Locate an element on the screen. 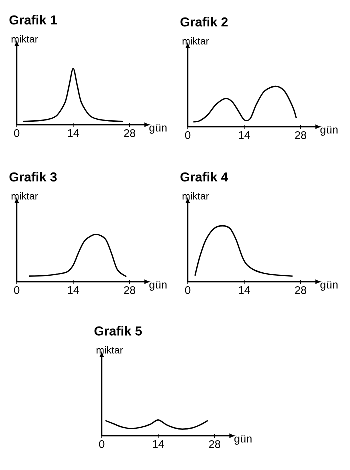 This screenshot has height=470, width=350. chart-title: Grafik 4 is located at coordinates (204, 177).